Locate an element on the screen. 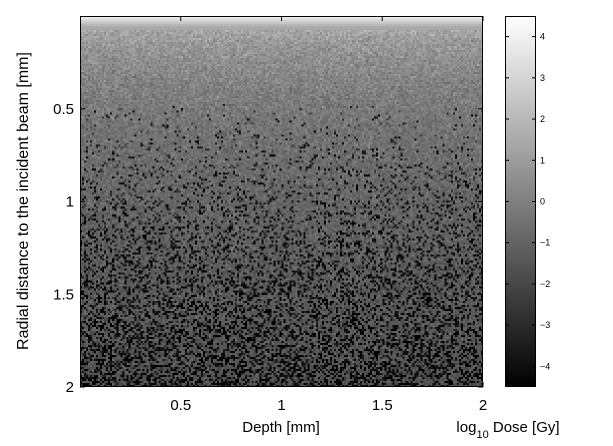 The image size is (613, 446). y-tick-label: 0.5 is located at coordinates (63, 109).